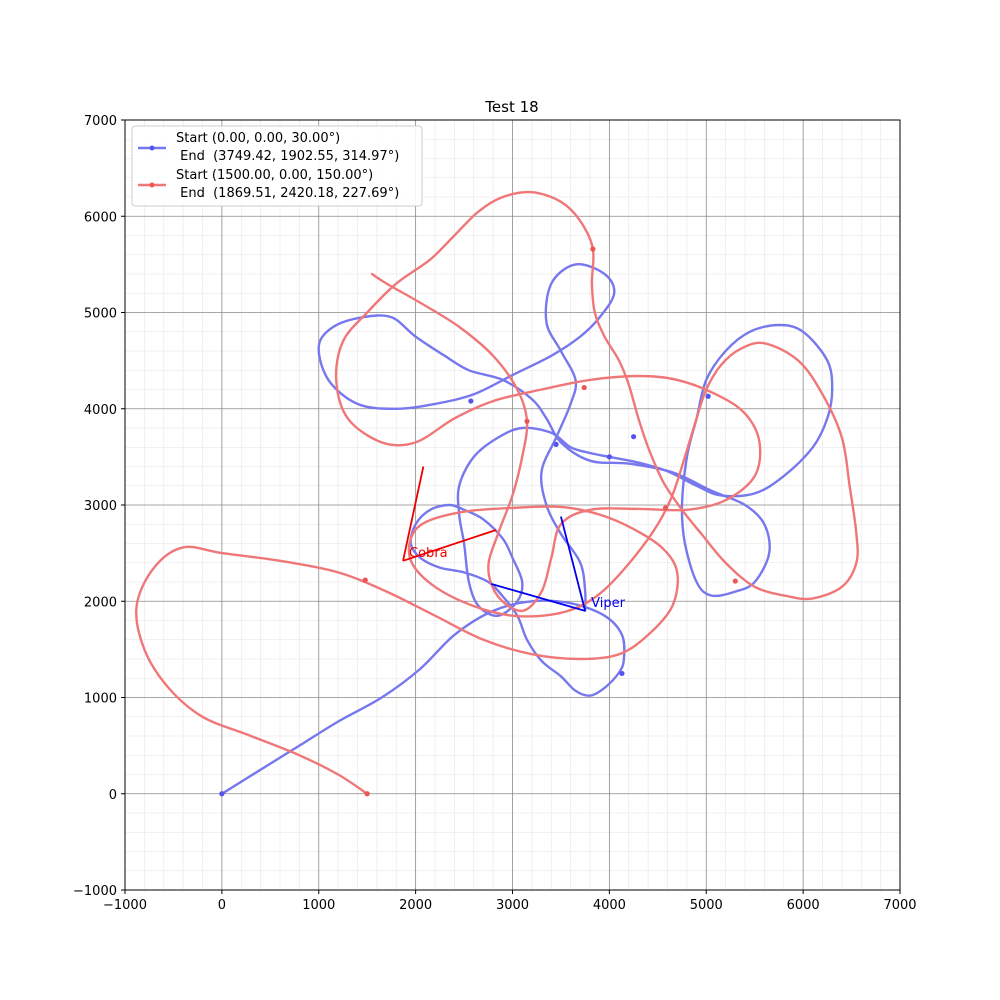 Image resolution: width=1000 pixels, height=1000 pixels. I want to click on y-tick-label: 5000, so click(100, 314).